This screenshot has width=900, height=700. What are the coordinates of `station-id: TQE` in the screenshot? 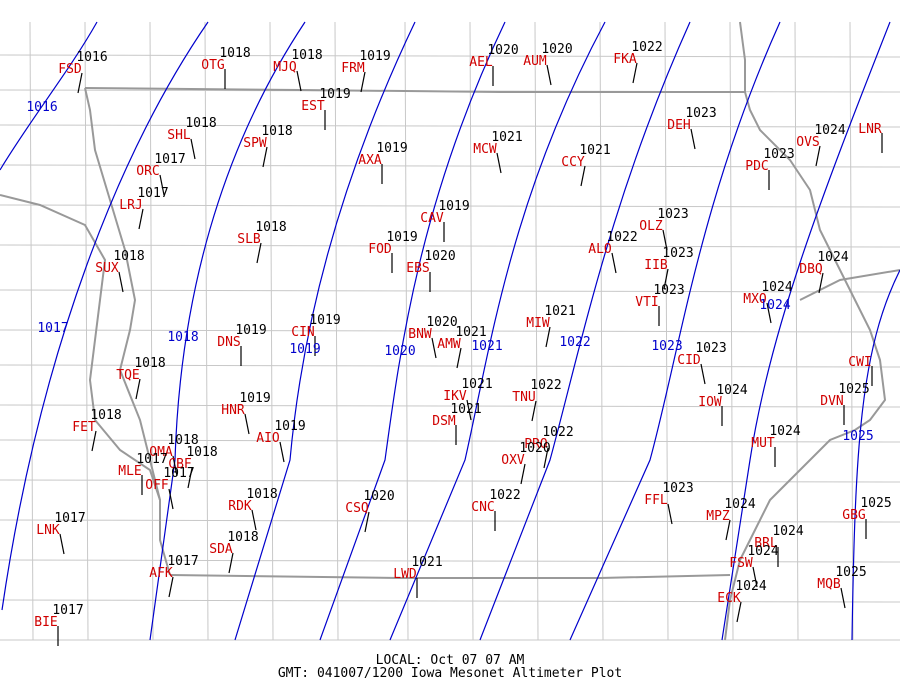 It's located at (127, 375).